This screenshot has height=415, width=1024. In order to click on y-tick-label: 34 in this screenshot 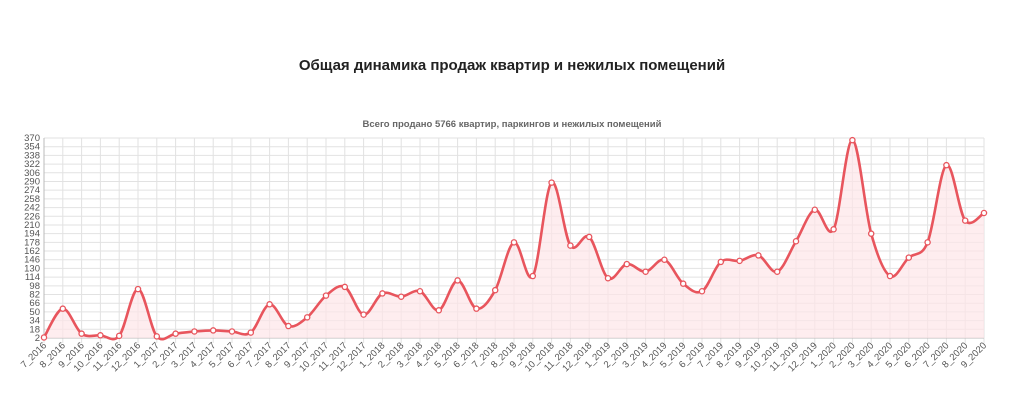, I will do `click(34, 321)`.